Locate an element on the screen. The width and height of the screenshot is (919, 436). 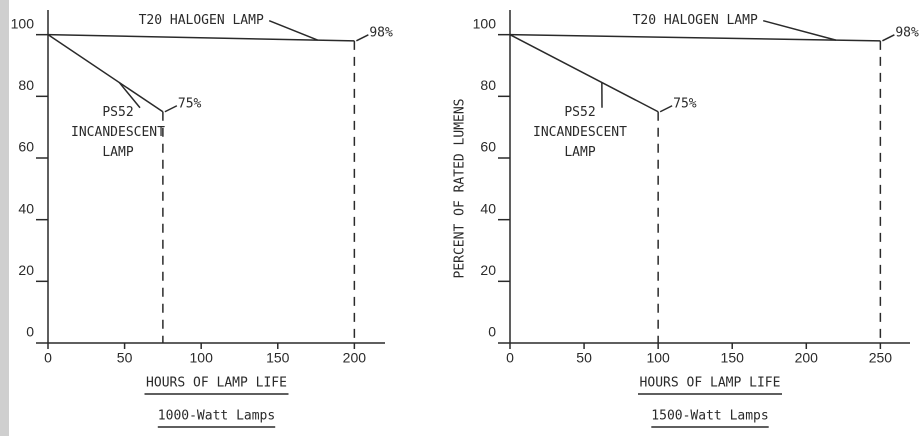
subtitle: 1000-Watt Lamps is located at coordinates (216, 416).